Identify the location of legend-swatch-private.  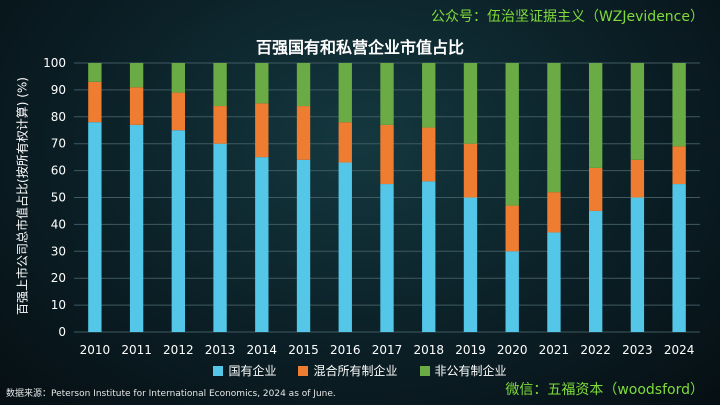
(424, 370).